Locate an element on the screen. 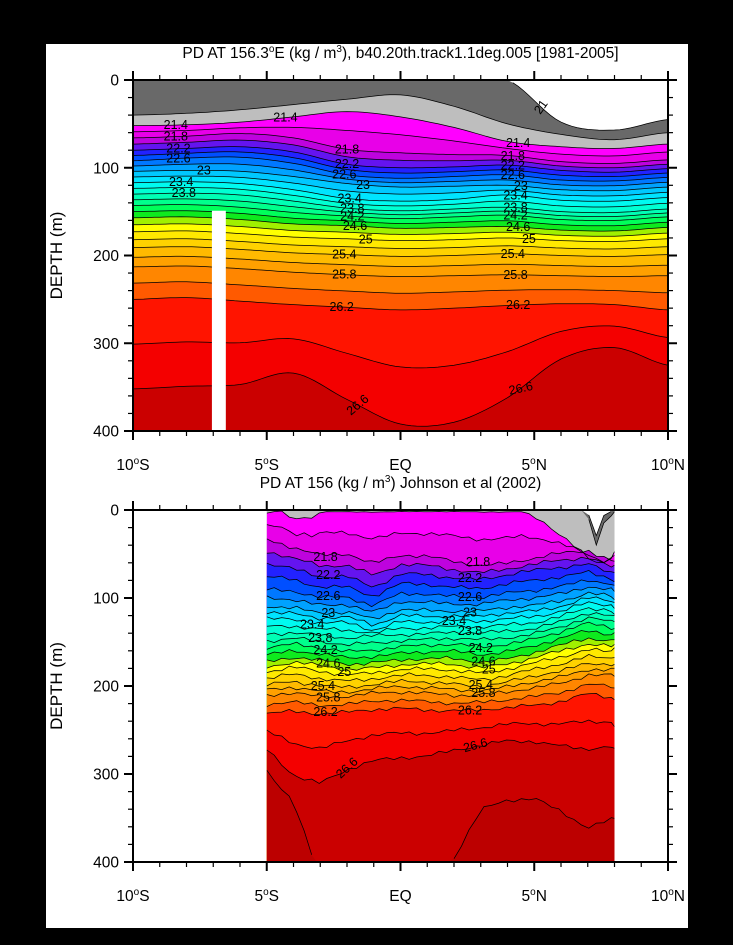  contour-26.4 is located at coordinates (440, 734).